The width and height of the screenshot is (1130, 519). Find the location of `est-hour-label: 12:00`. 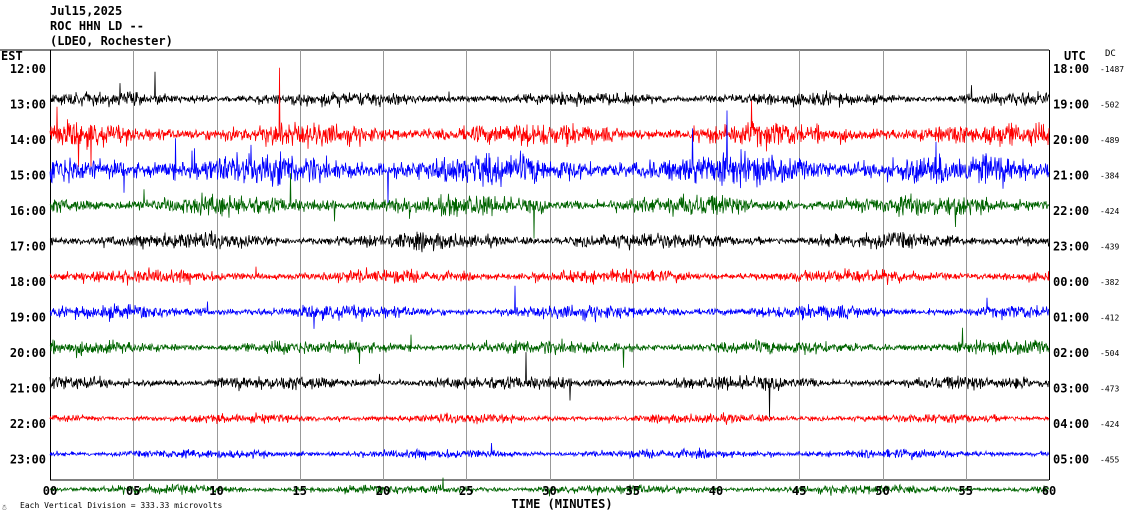

est-hour-label: 12:00 is located at coordinates (28, 69).